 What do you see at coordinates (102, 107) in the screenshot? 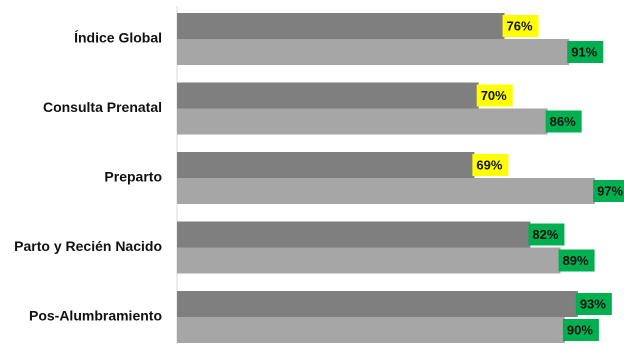
I see `category-label: Consulta Prenatal` at bounding box center [102, 107].